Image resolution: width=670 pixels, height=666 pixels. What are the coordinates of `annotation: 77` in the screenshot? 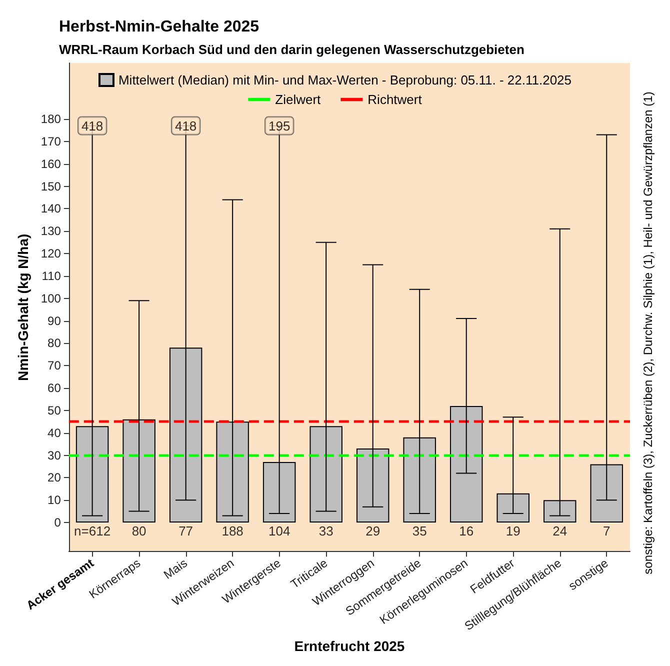 It's located at (186, 531).